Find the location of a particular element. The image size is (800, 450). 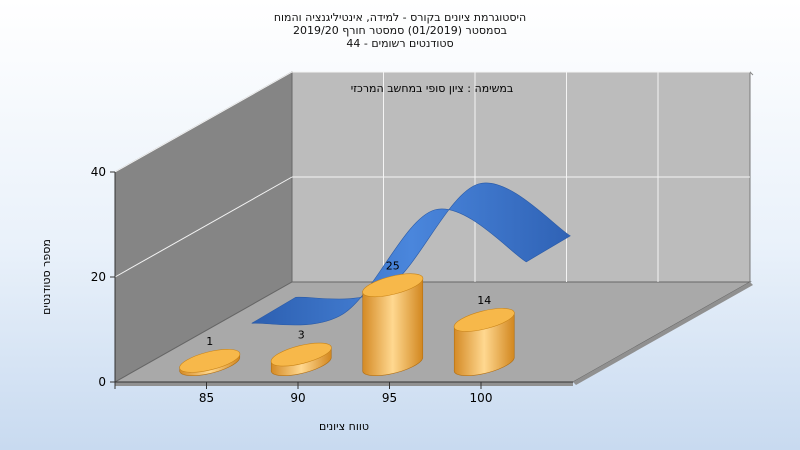

x-tick-label: 95 is located at coordinates (389, 398).